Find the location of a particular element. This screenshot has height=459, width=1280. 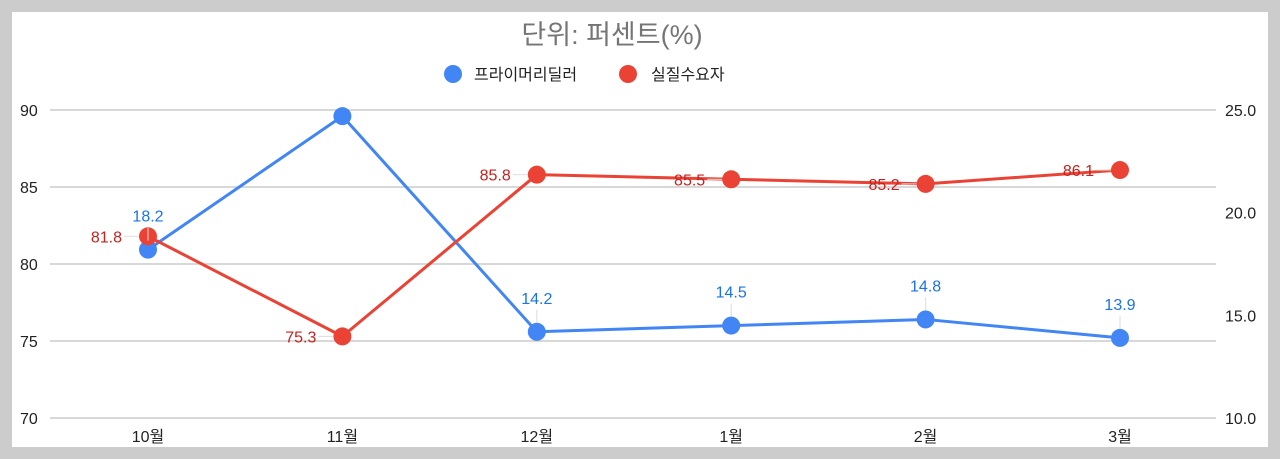

right-axis-tick-label: 15.0 is located at coordinates (1240, 316).